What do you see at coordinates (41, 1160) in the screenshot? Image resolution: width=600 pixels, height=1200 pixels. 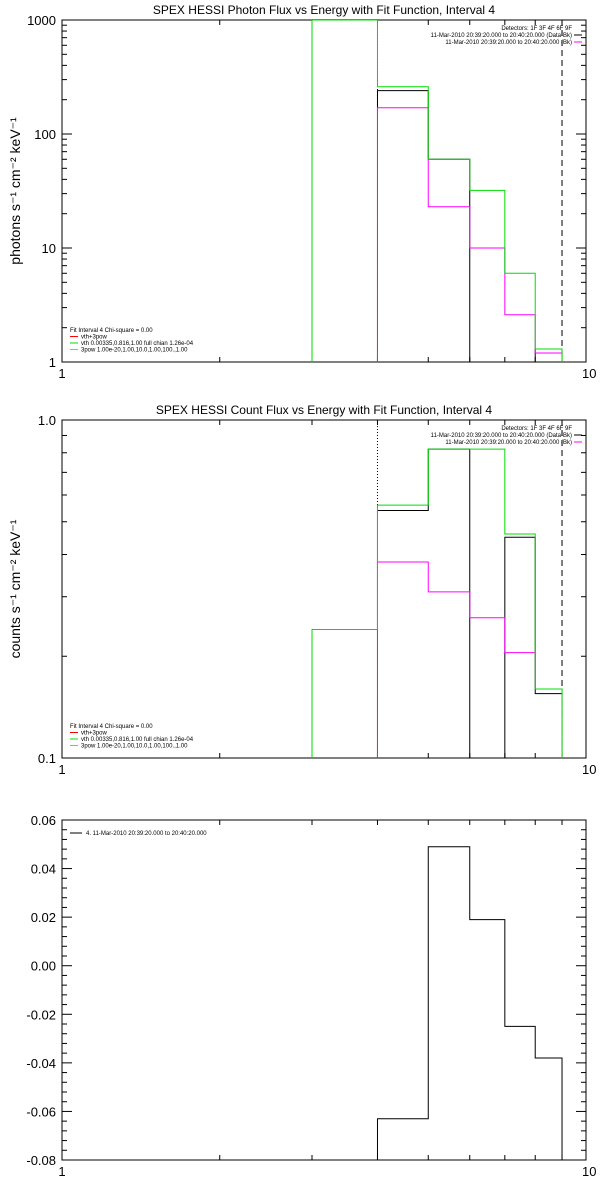 I see `y-tick-label: -0.08` at bounding box center [41, 1160].